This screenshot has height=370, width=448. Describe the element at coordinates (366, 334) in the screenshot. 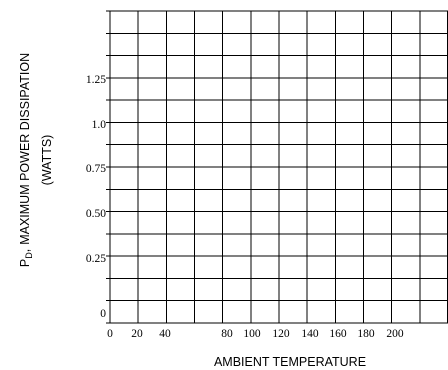

I see `x-tick-label: 180` at that location.